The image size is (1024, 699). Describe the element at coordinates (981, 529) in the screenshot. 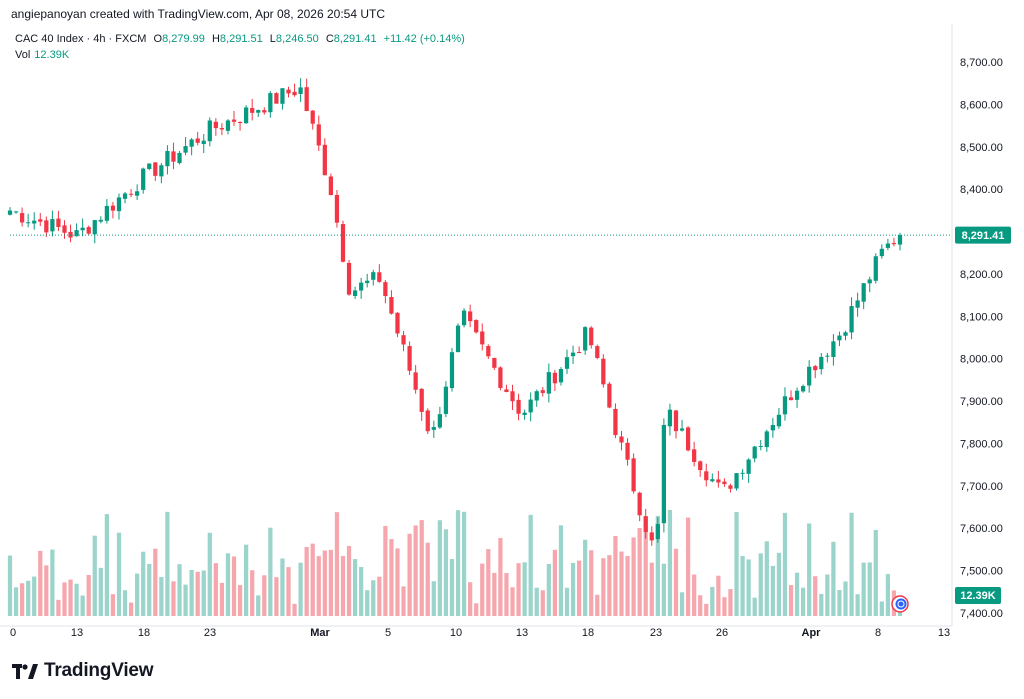

I see `price-tick-label: 7,600.00` at that location.